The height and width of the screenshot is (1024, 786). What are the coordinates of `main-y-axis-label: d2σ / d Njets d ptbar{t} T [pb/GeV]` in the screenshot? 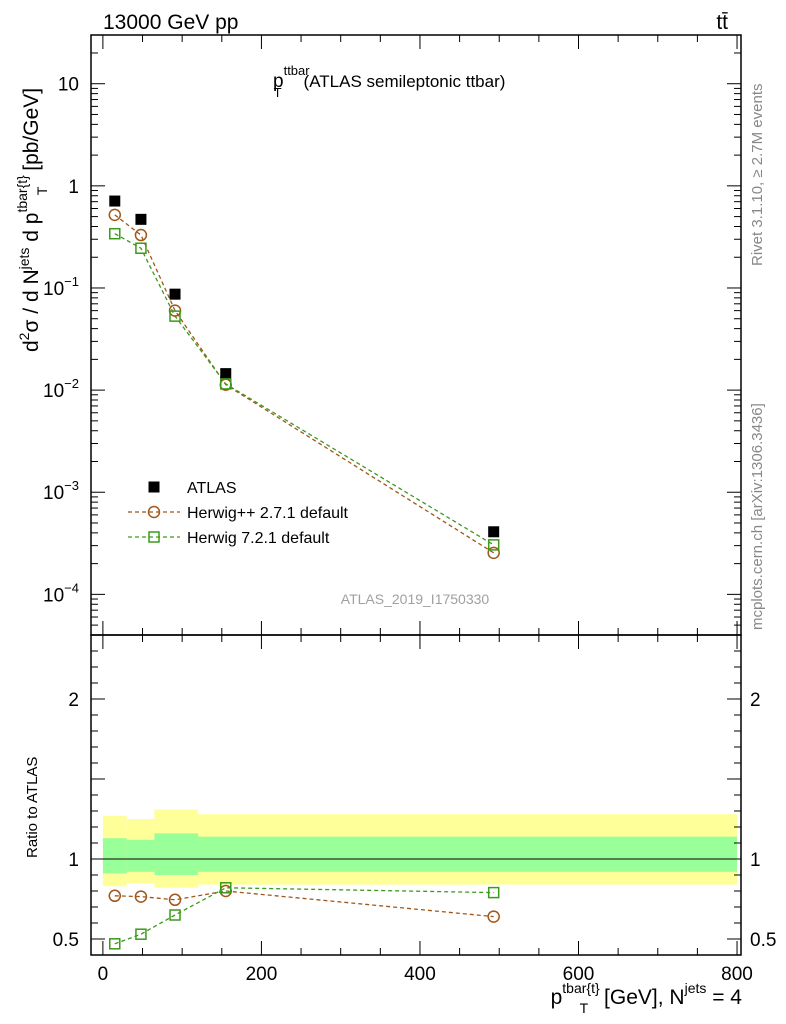 It's located at (32, 220).